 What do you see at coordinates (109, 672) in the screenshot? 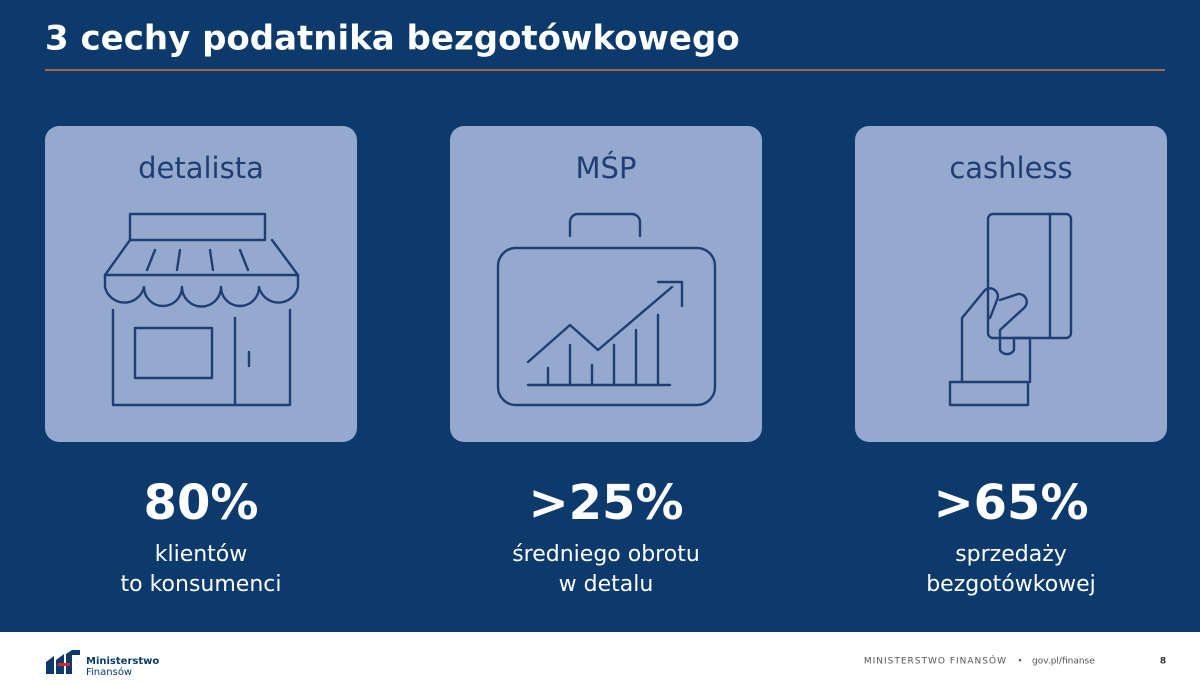
I see `logo-text: Finansów` at bounding box center [109, 672].